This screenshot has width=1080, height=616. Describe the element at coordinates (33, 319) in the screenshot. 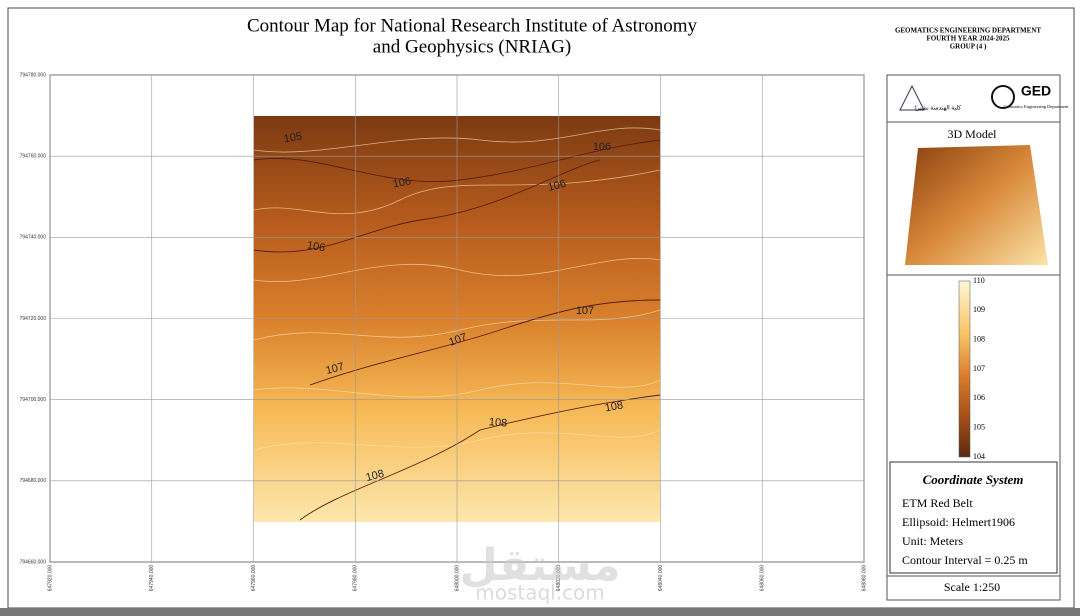

I see `y-label: 794720.000` at that location.